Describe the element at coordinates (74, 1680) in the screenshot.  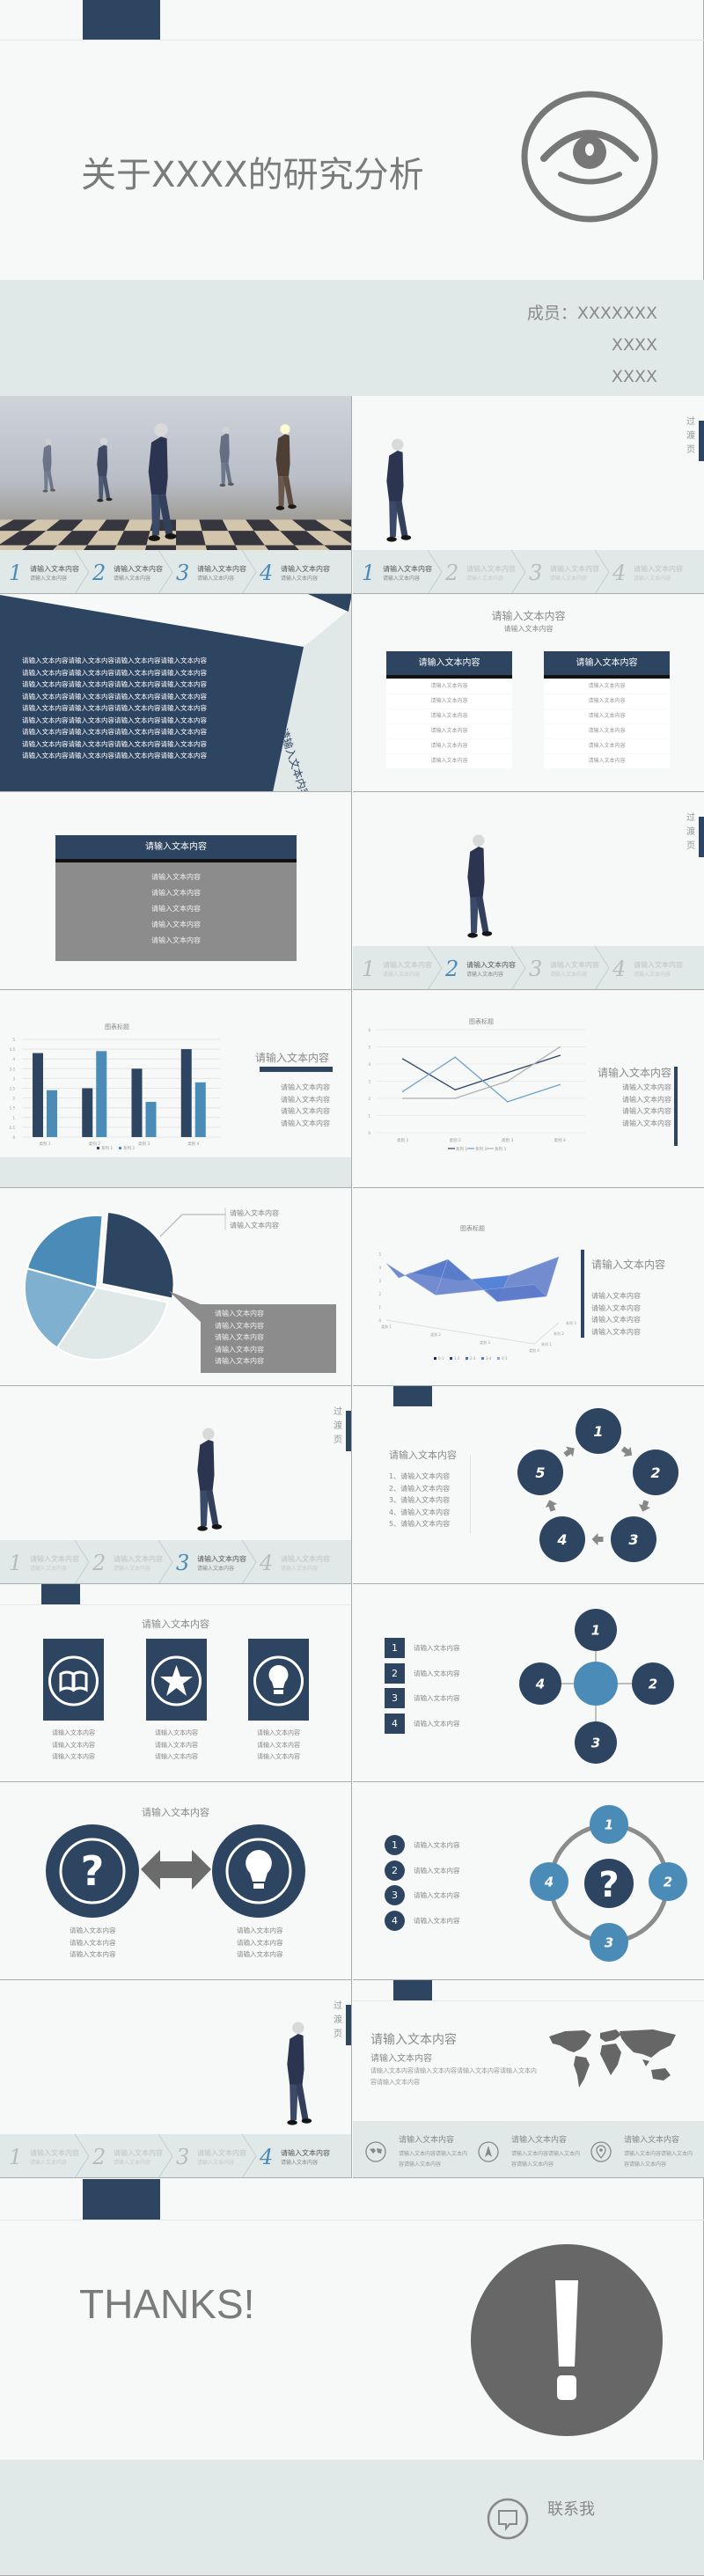
I see `card-book` at that location.